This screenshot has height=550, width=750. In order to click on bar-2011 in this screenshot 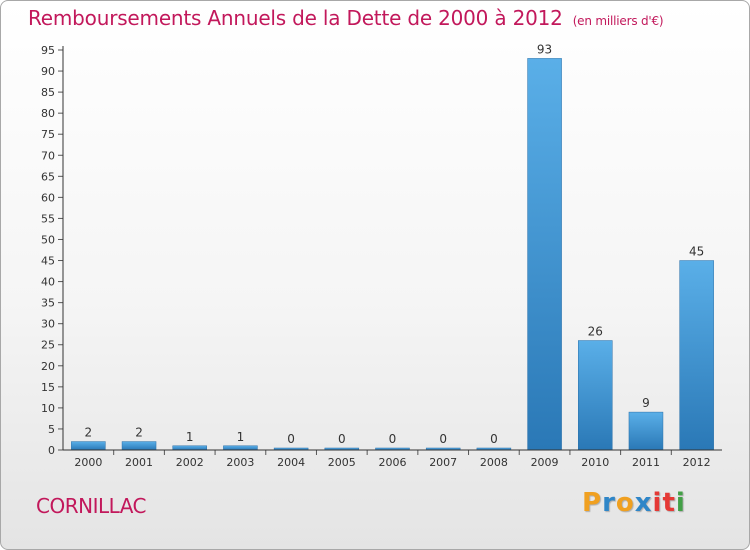, I will do `click(646, 431)`.